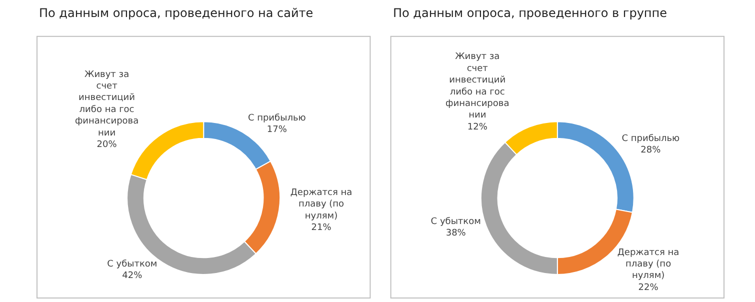 The width and height of the screenshot is (755, 302). I want to click on data-label: 17%, so click(277, 130).